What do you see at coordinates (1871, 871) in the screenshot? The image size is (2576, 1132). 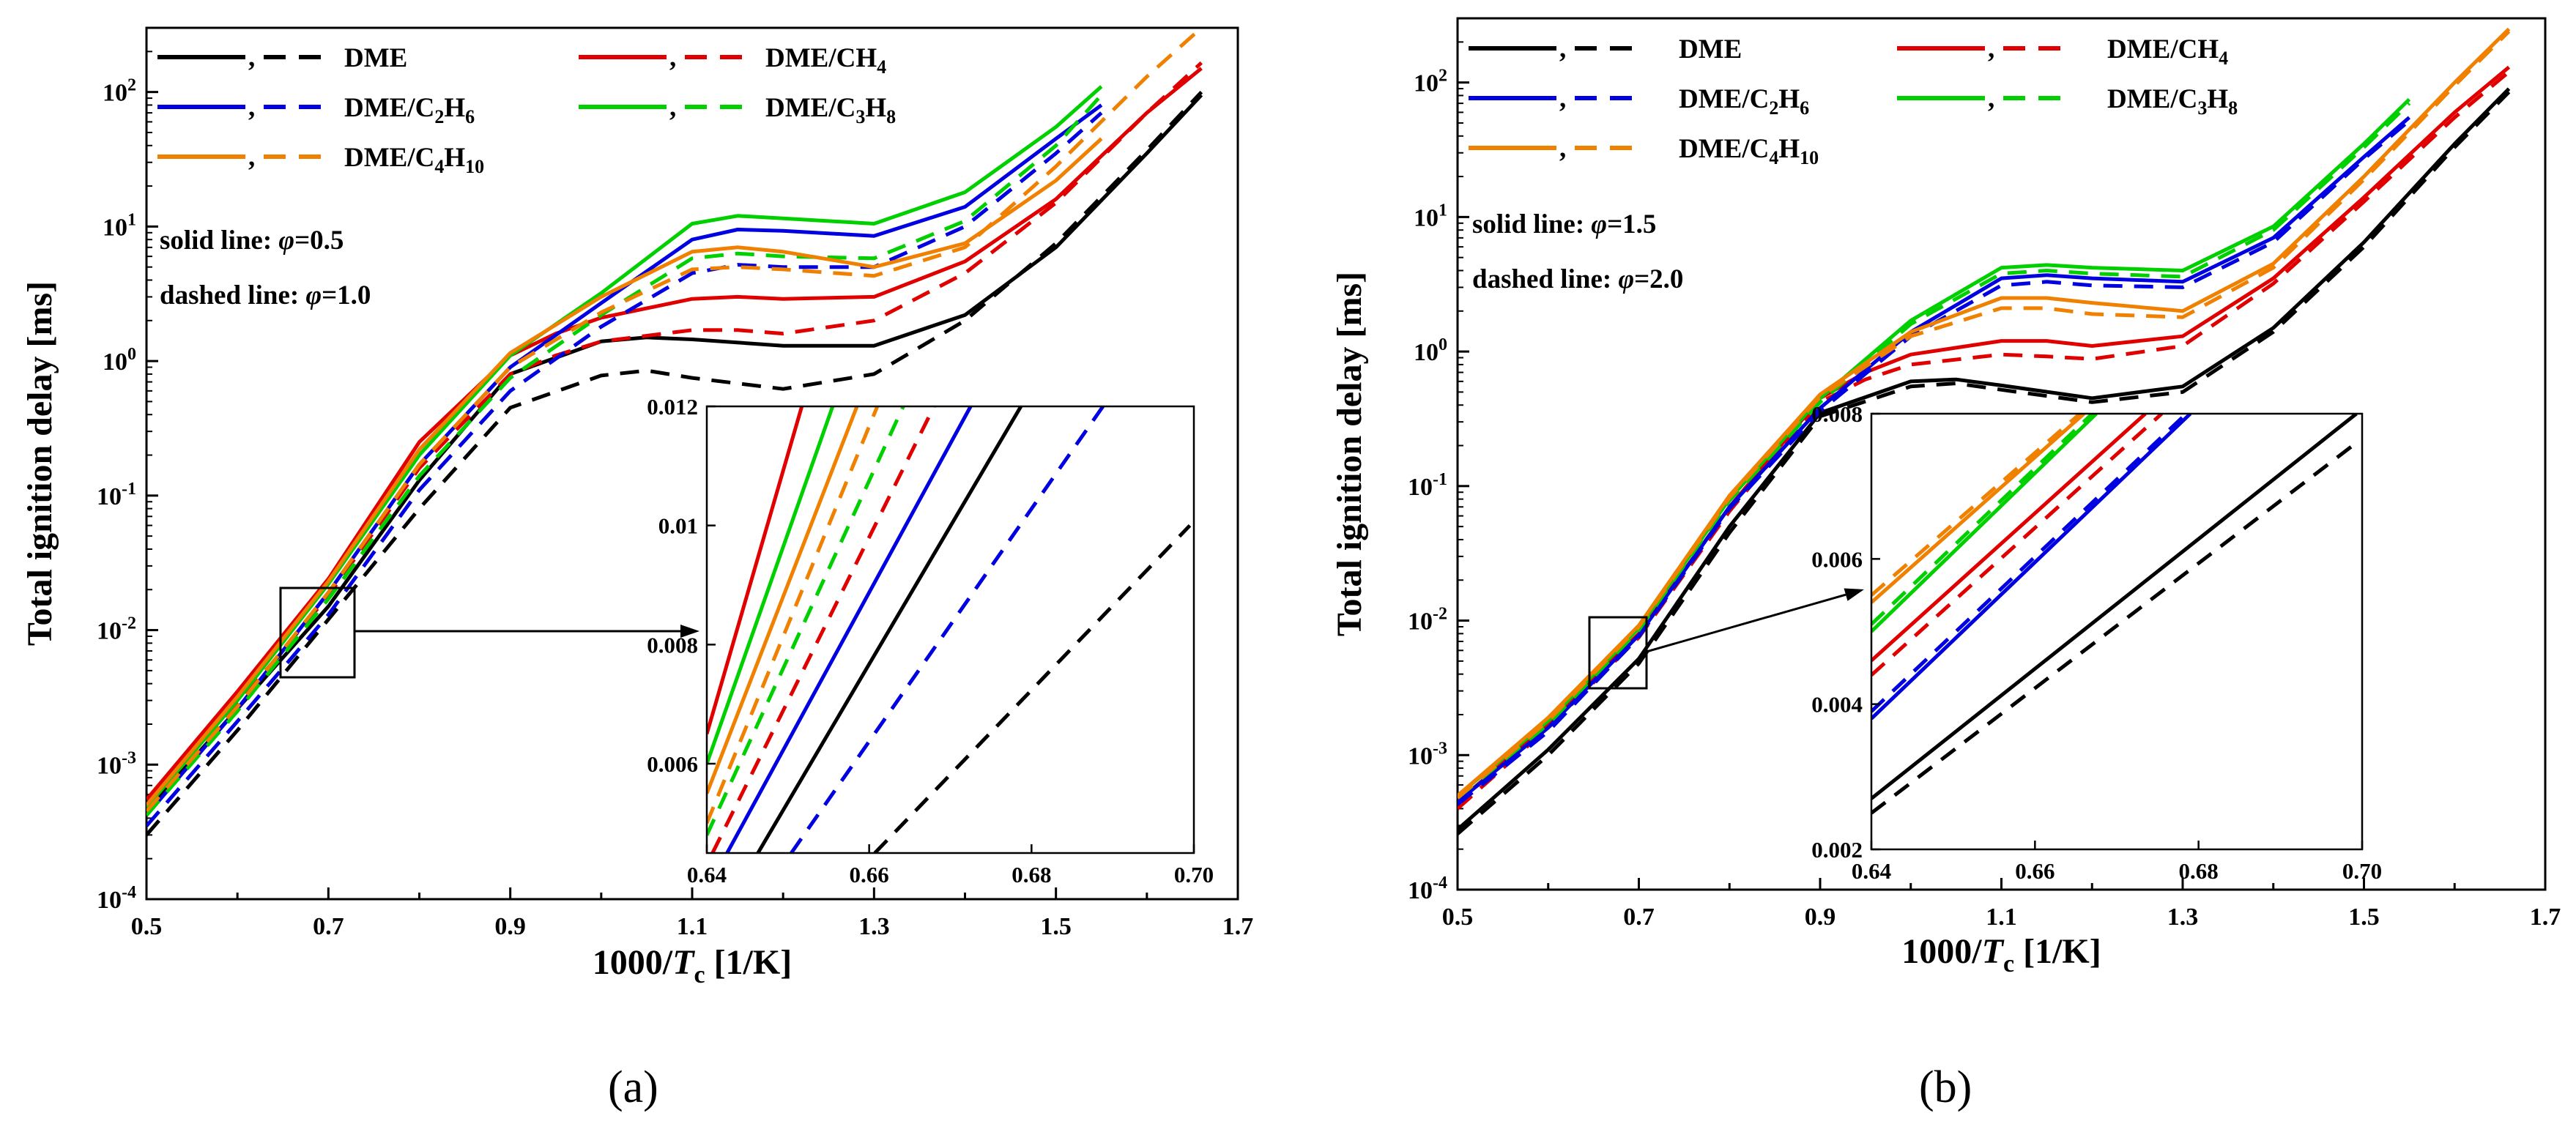 I see `inset-x-tick-label: 0.64` at bounding box center [1871, 871].